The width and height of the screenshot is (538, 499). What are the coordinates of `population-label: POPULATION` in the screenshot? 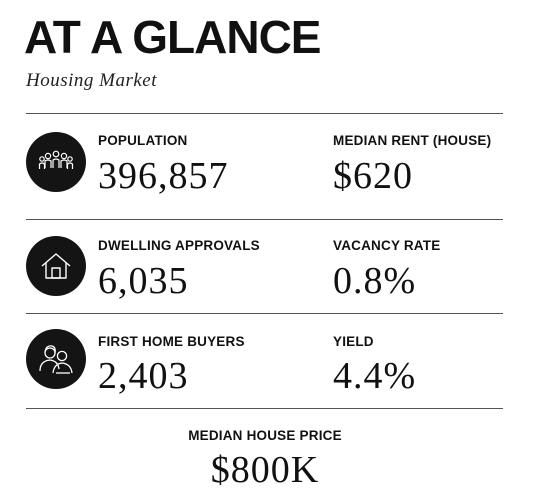 It's located at (143, 140).